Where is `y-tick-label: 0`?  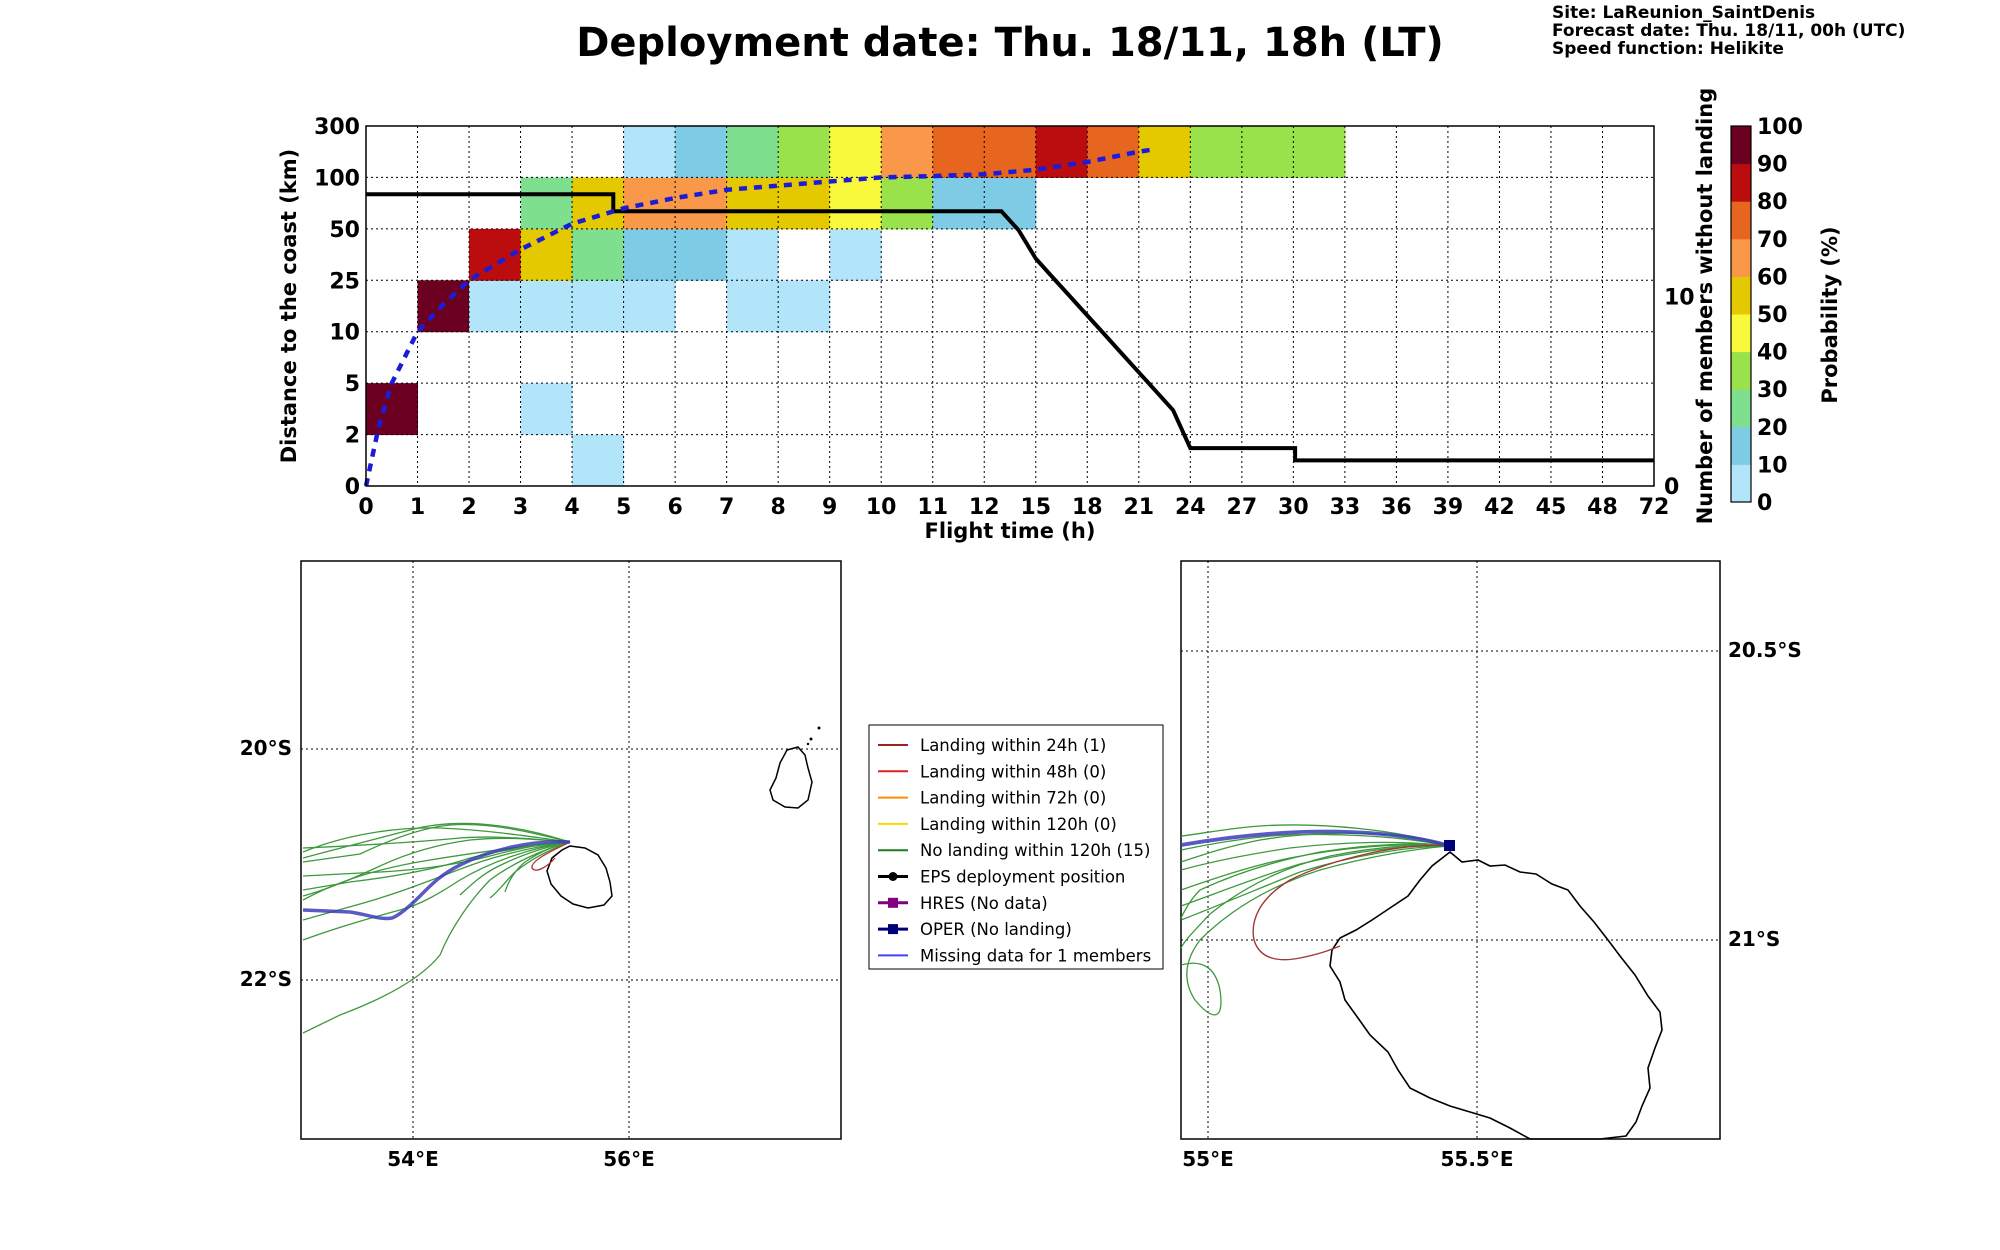
y-tick-label: 0 is located at coordinates (352, 487).